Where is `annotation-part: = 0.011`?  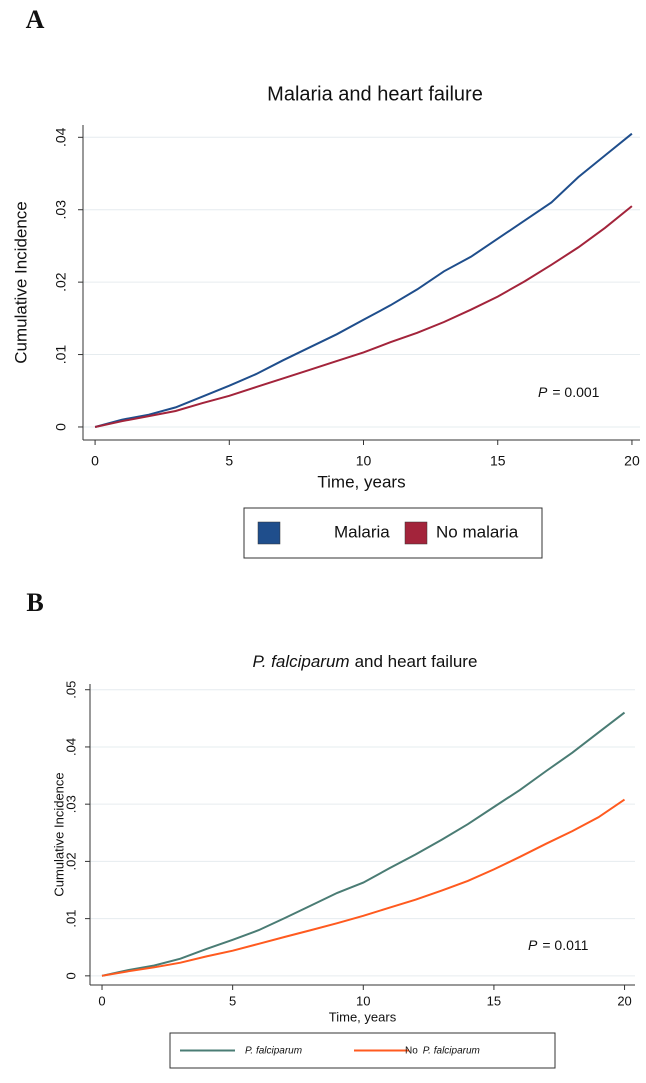 annotation-part: = 0.011 is located at coordinates (565, 945).